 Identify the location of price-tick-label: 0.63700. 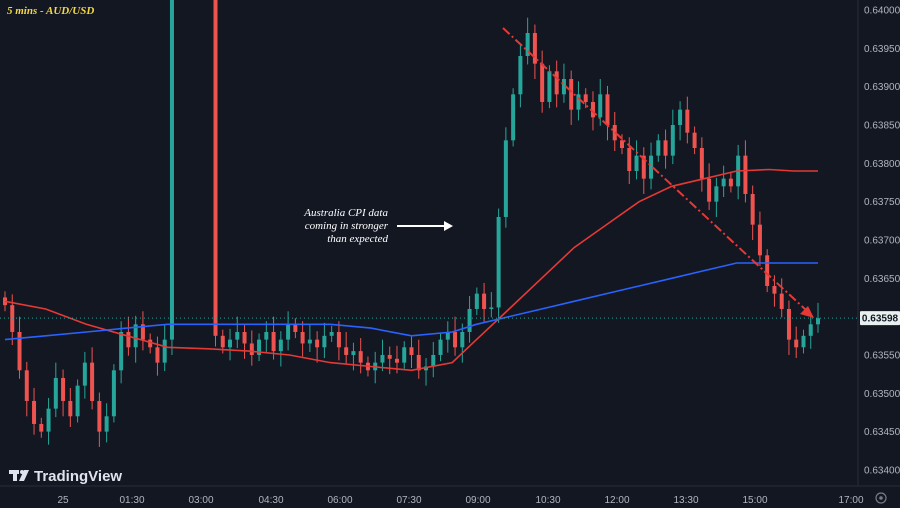
(882, 240).